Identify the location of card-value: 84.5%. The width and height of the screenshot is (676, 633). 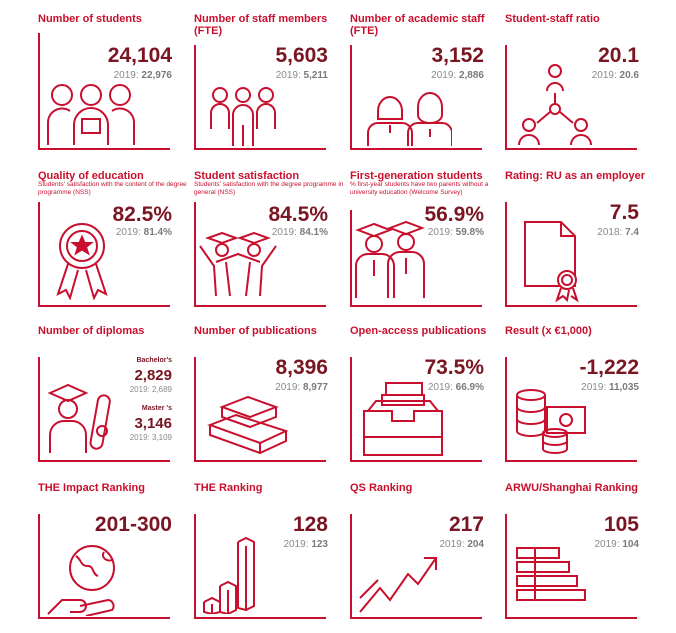
(298, 214).